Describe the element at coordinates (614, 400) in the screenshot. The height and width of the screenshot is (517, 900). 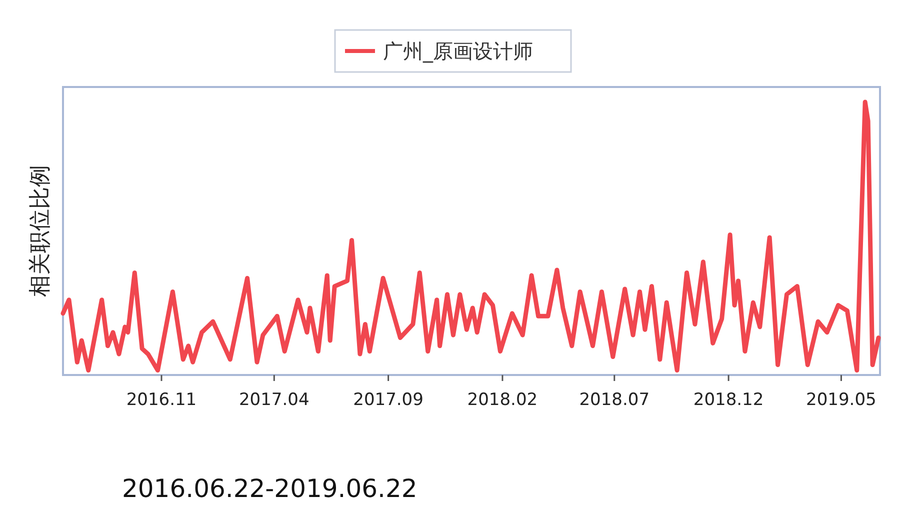
I see `x-tick-label: 2018.07` at that location.